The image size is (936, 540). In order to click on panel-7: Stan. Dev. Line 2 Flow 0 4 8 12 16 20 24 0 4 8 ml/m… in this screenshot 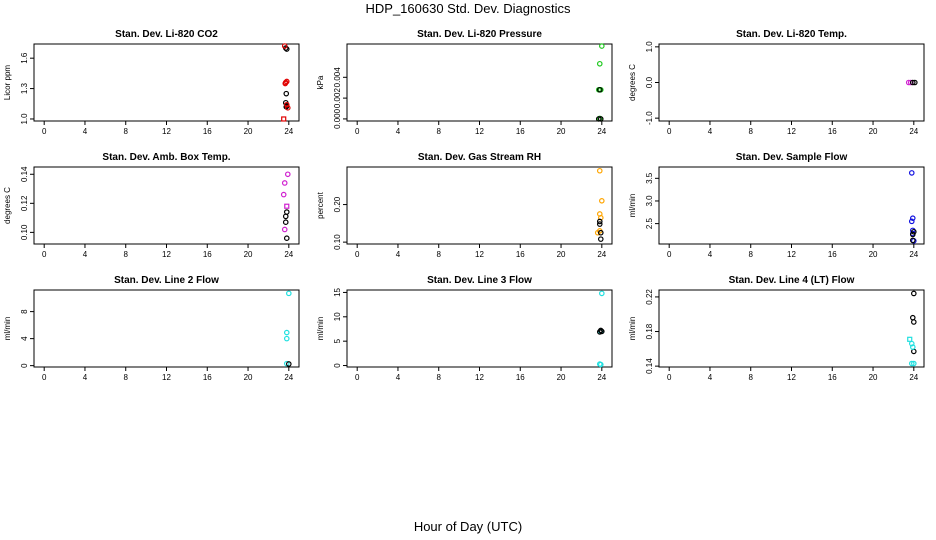, I will do `click(151, 328)`.